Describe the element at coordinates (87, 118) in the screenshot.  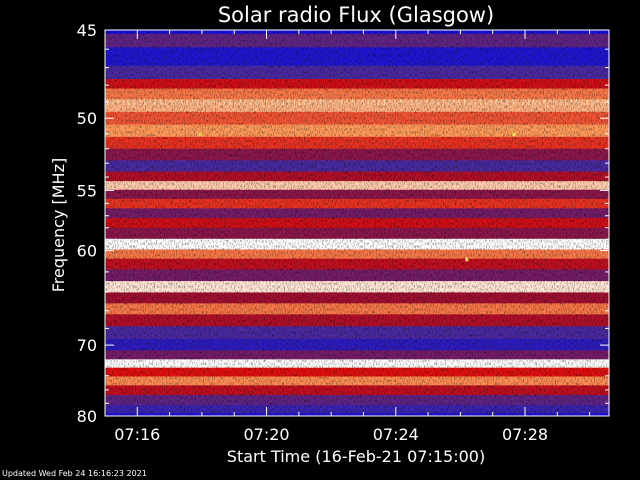
I see `y-tick-label: 50` at that location.